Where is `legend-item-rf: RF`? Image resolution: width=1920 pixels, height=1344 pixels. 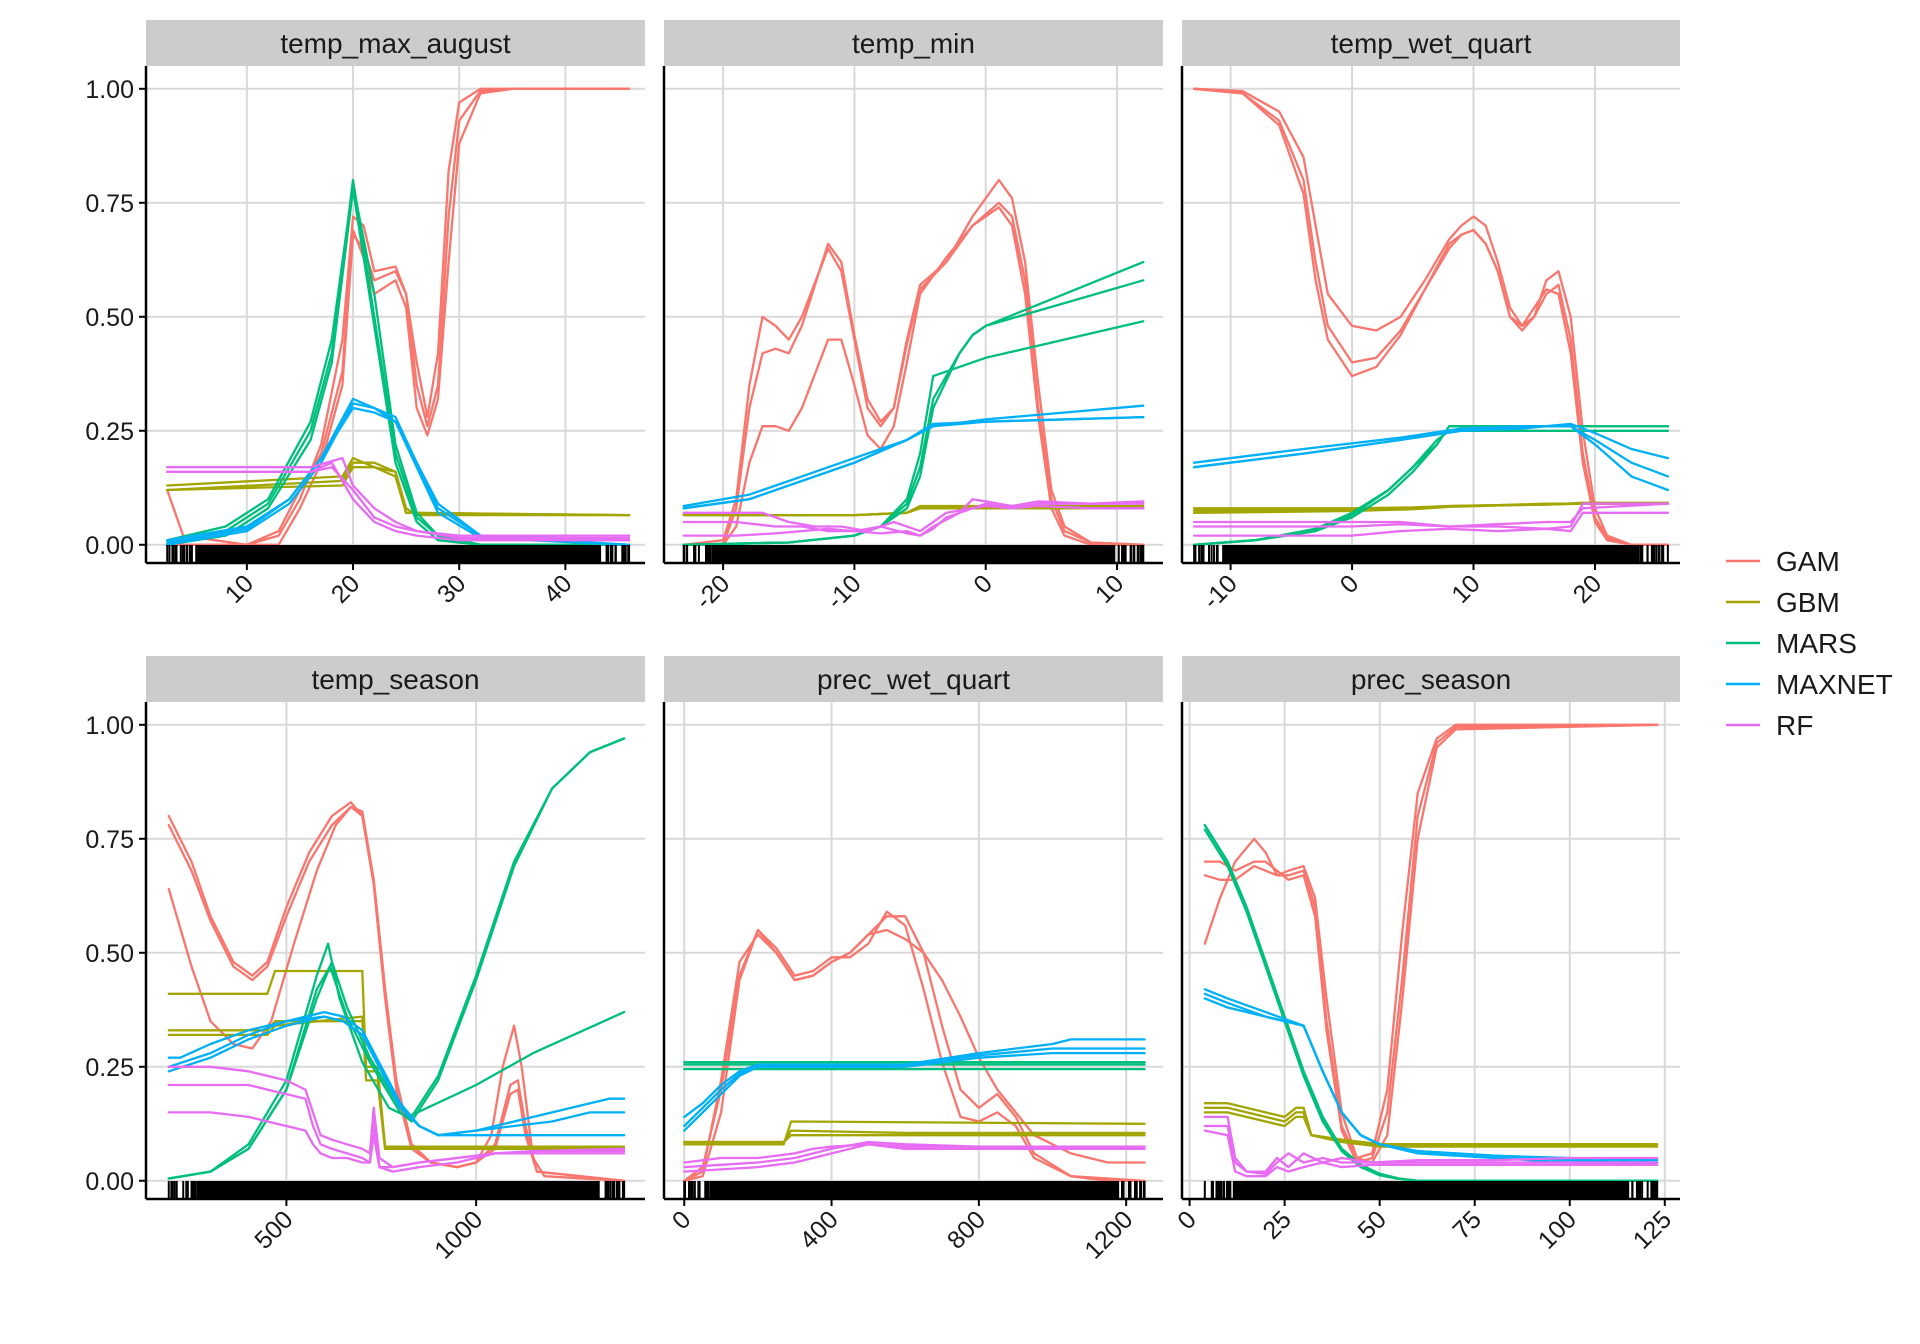 legend-item-rf: RF is located at coordinates (1769, 725).